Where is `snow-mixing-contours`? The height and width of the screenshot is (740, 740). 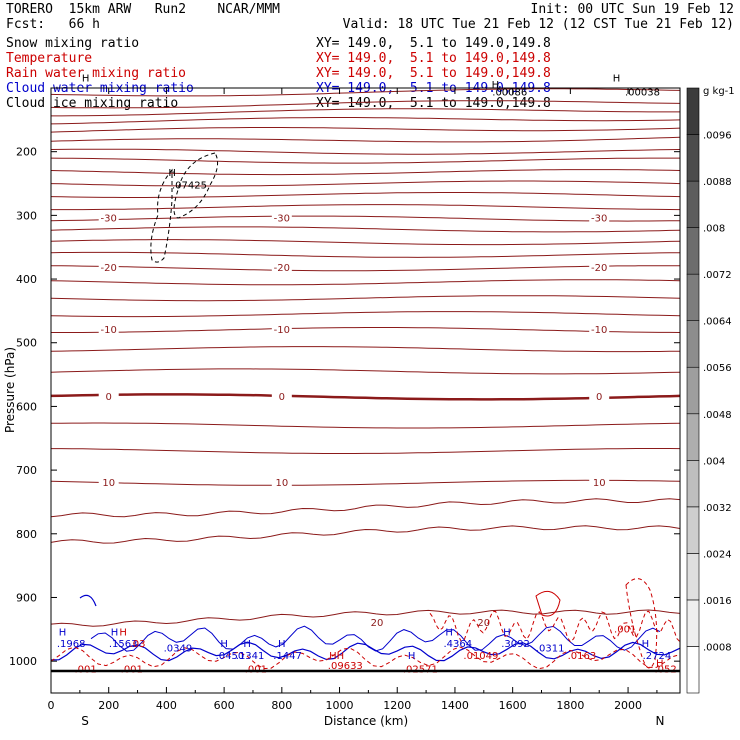
snow-mixing-contours is located at coordinates (184, 207).